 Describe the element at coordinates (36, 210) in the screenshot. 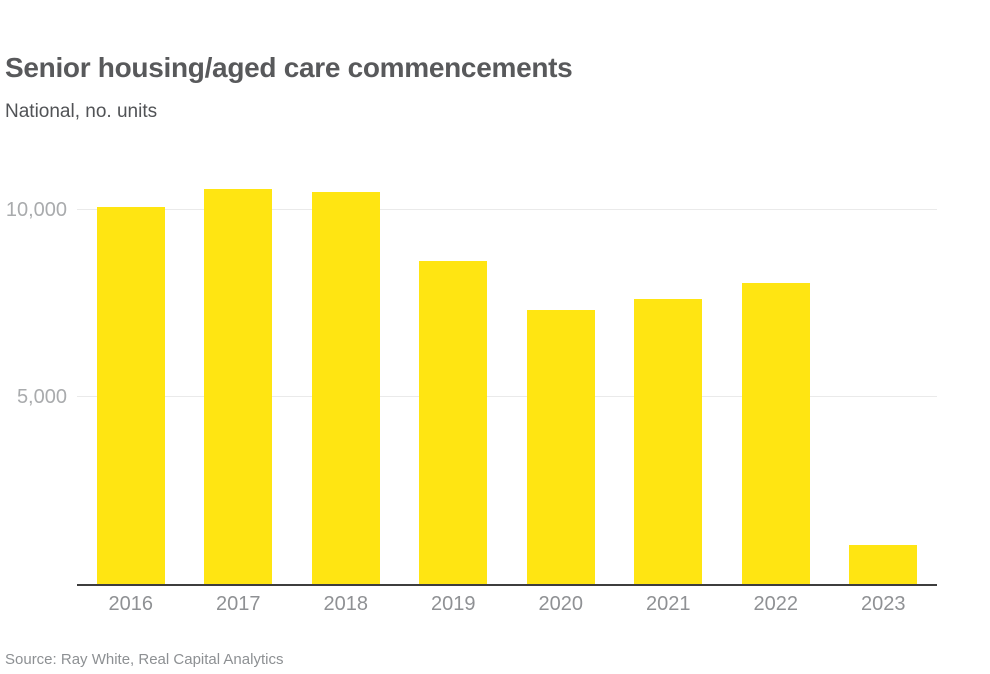

I see `y-tick-label-10000: 10,000` at that location.